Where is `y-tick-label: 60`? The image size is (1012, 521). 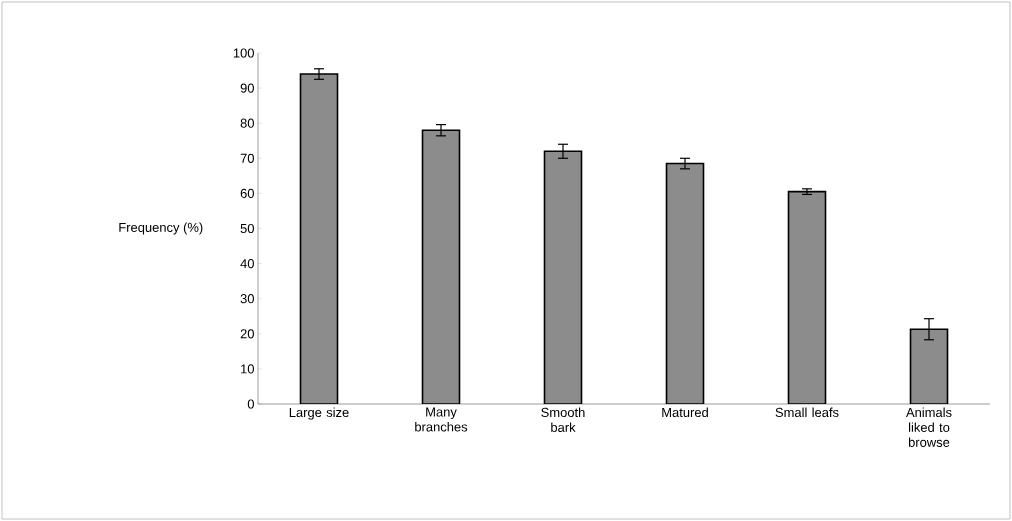 y-tick-label: 60 is located at coordinates (247, 193).